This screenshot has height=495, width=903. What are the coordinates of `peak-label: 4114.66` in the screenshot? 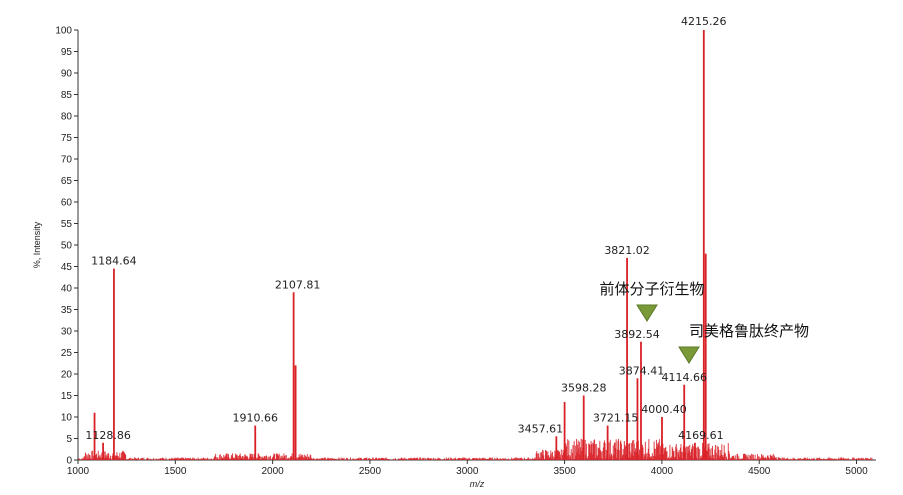 It's located at (684, 377).